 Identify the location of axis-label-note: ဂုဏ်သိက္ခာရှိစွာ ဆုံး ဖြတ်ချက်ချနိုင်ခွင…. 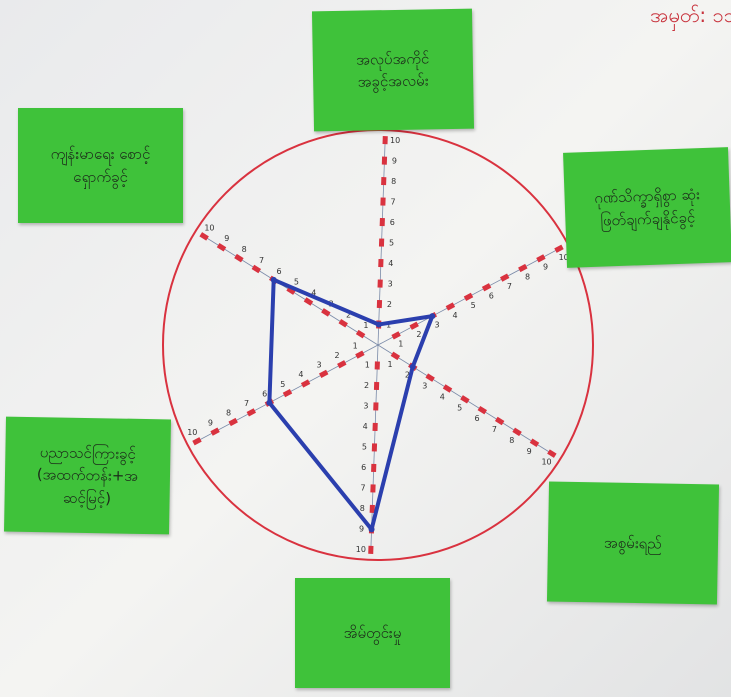
(647, 207).